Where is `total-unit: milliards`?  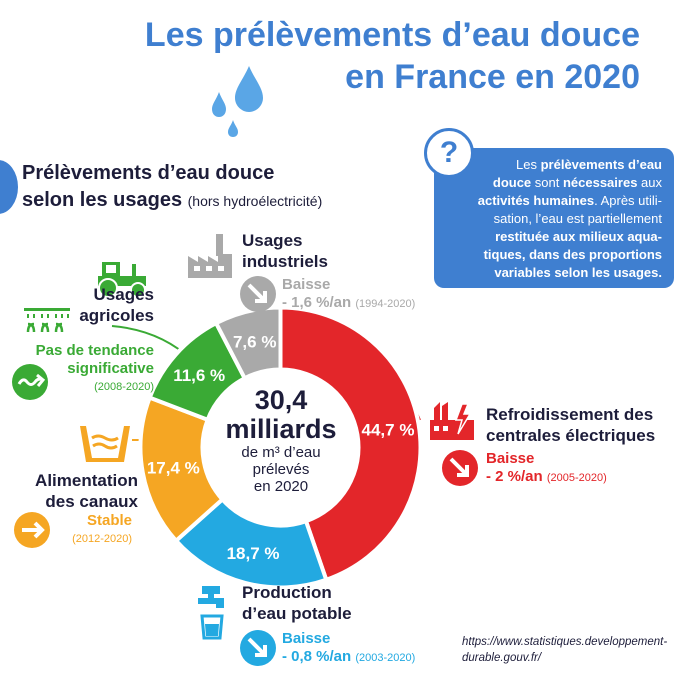 total-unit: milliards is located at coordinates (281, 429).